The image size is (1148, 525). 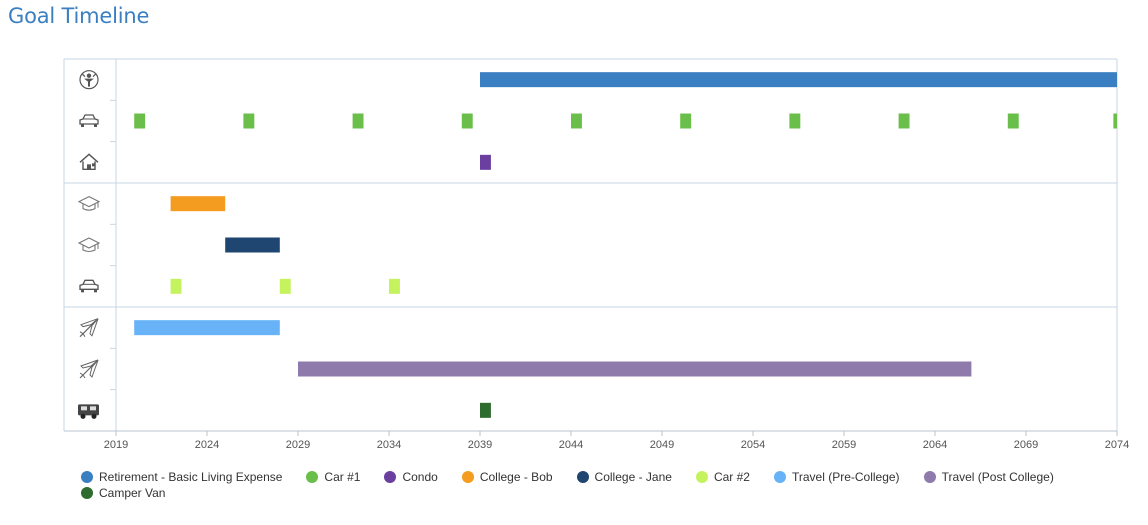 I want to click on legend-item: Car #2, so click(x=722, y=476).